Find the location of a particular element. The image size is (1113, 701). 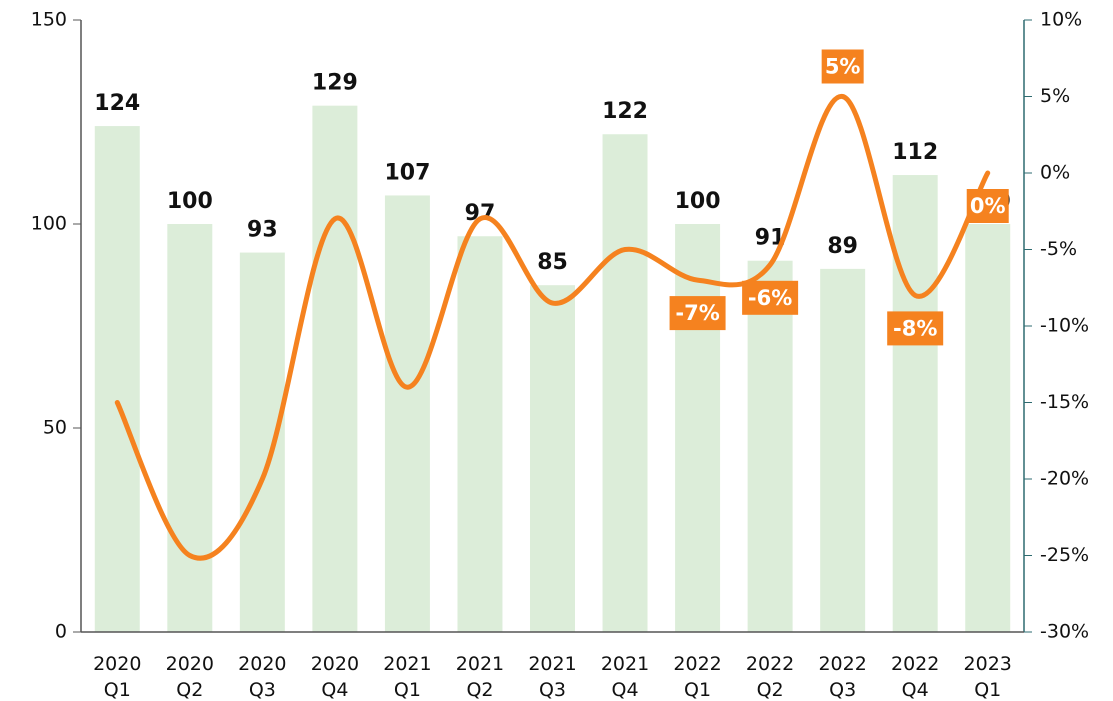

y-tick-label: 100 is located at coordinates (49, 224).